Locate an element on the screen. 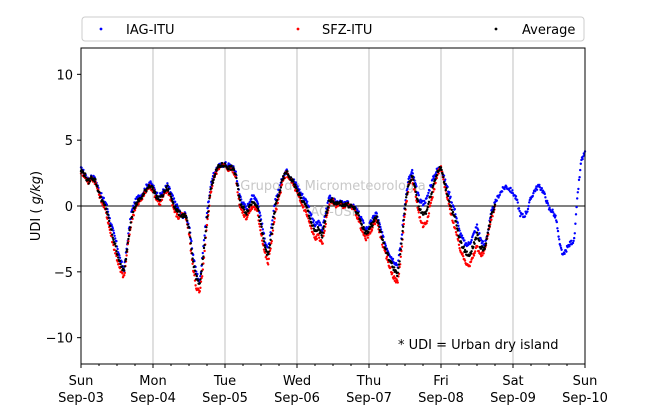 The width and height of the screenshot is (650, 409). y-tick-label: −10 is located at coordinates (59, 339).